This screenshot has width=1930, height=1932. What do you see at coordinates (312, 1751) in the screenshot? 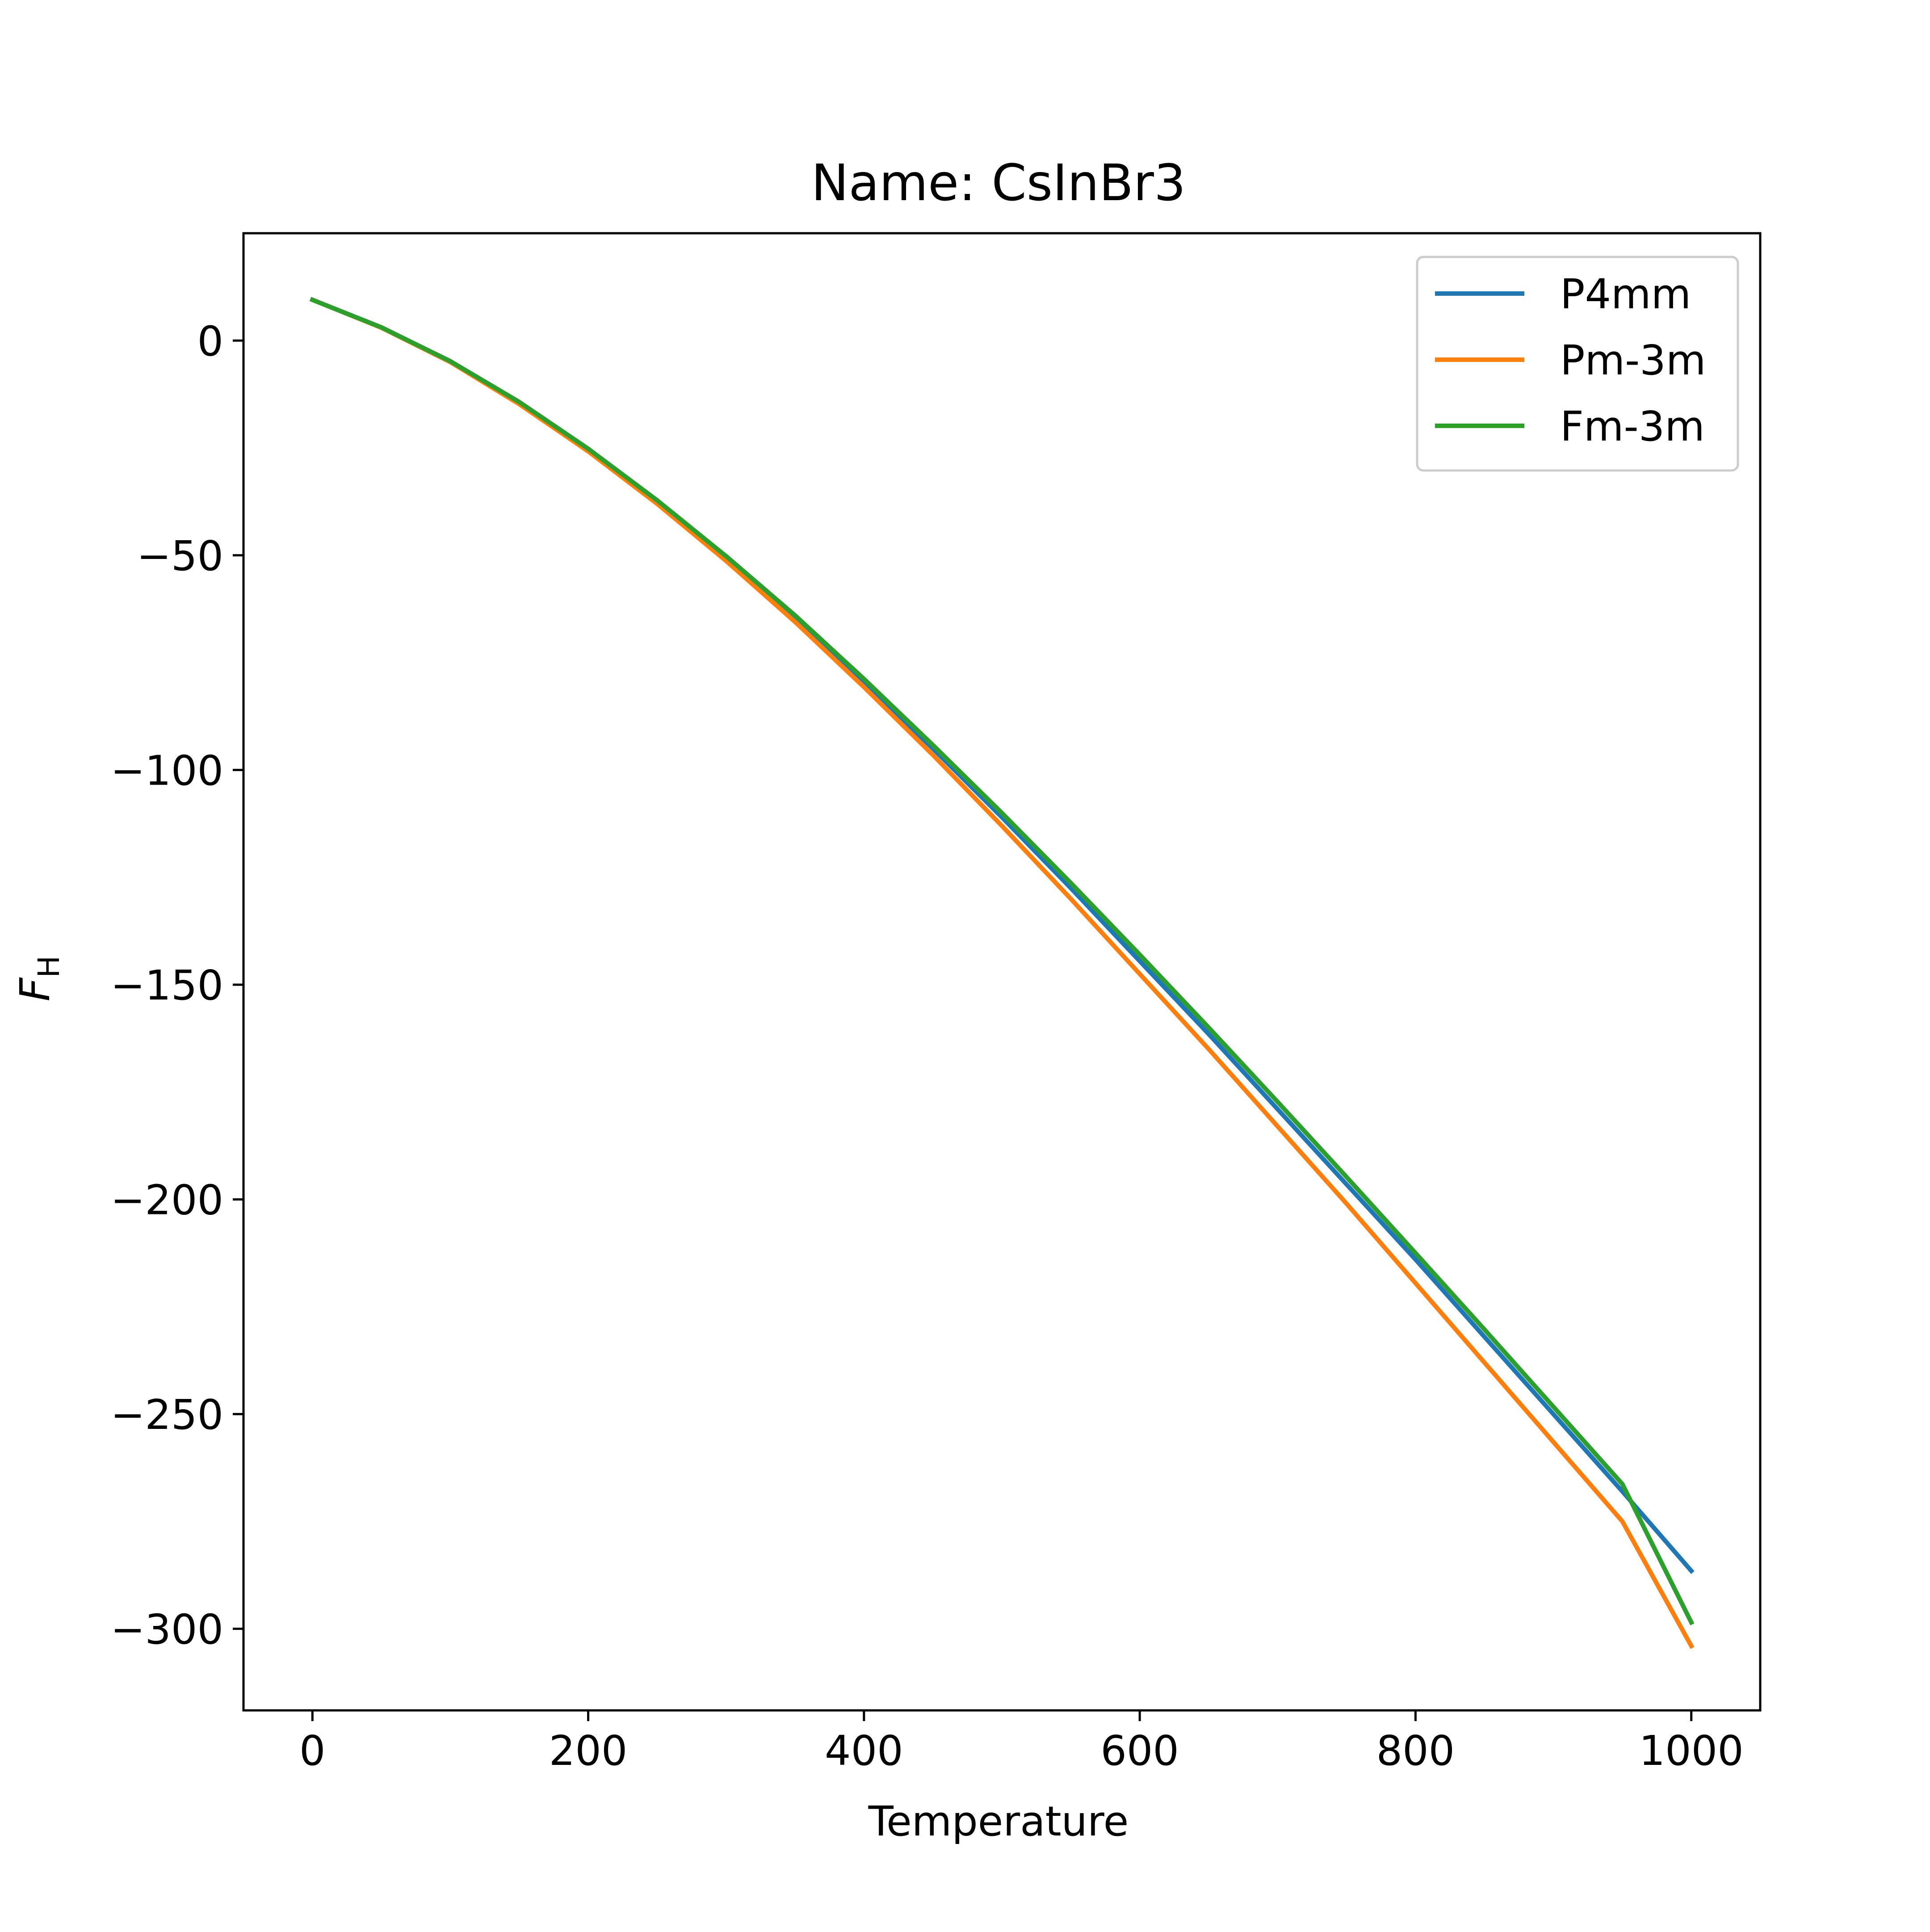
I see `x-tick-label: 0` at bounding box center [312, 1751].